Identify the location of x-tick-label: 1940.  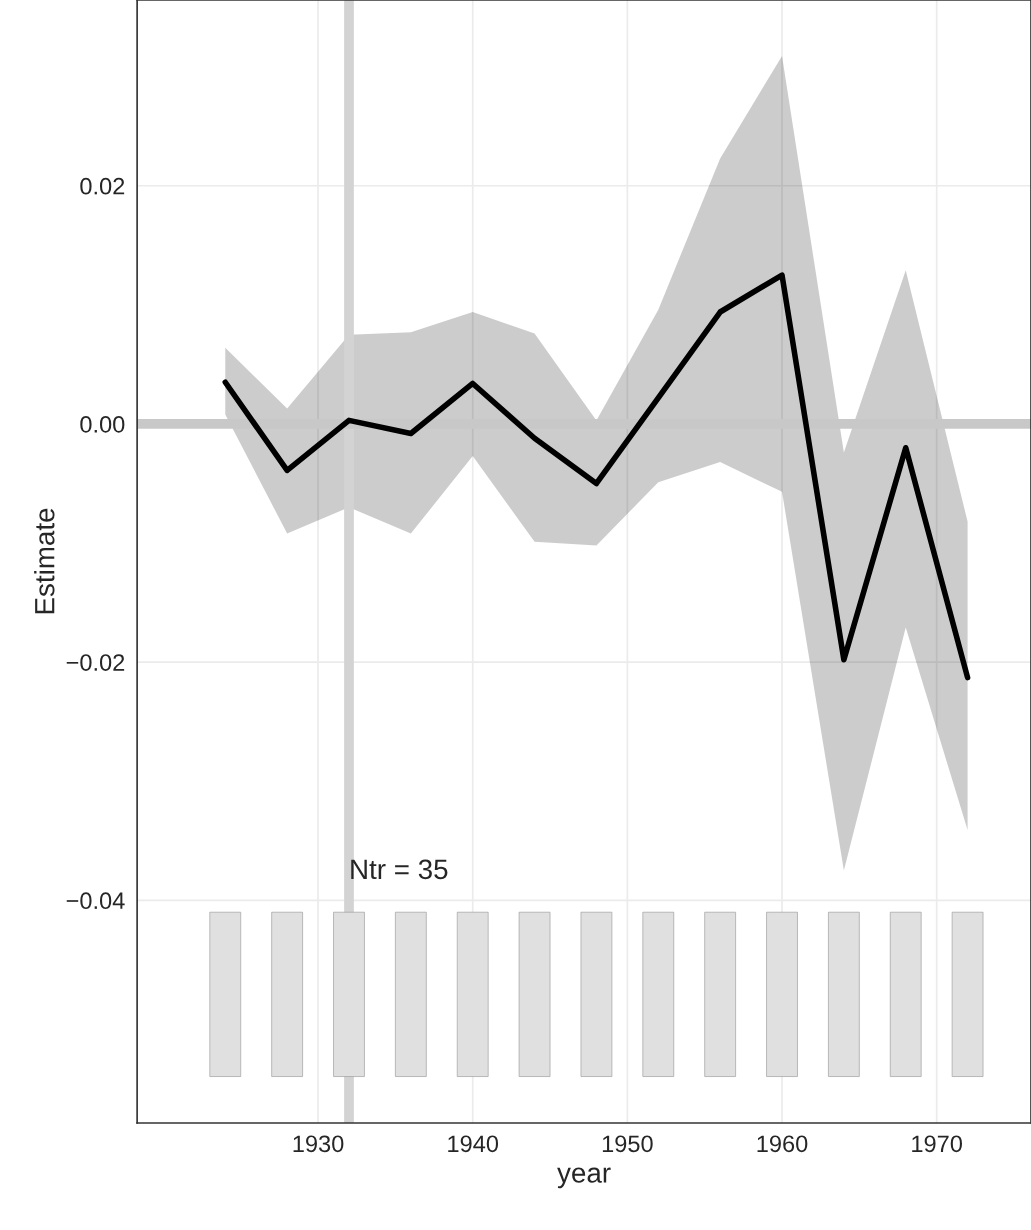
(473, 1144).